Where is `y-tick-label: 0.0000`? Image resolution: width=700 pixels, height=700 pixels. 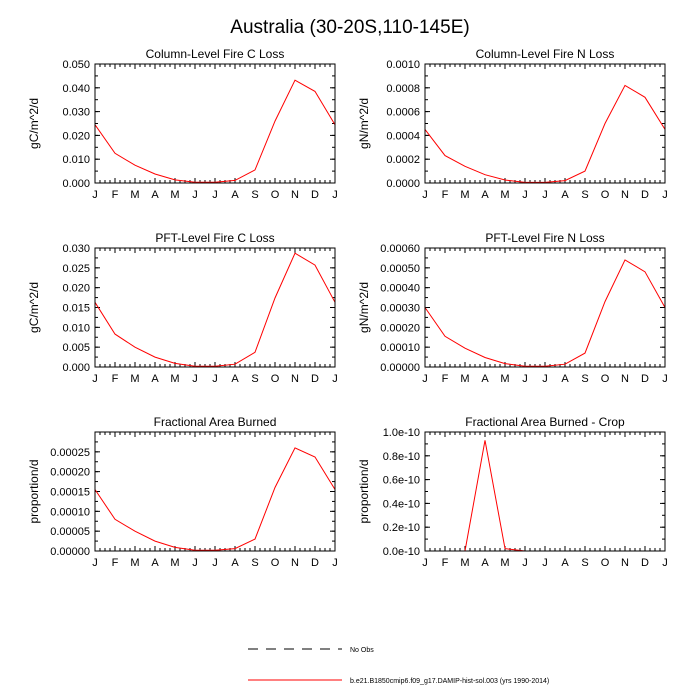 y-tick-label: 0.0000 is located at coordinates (403, 184).